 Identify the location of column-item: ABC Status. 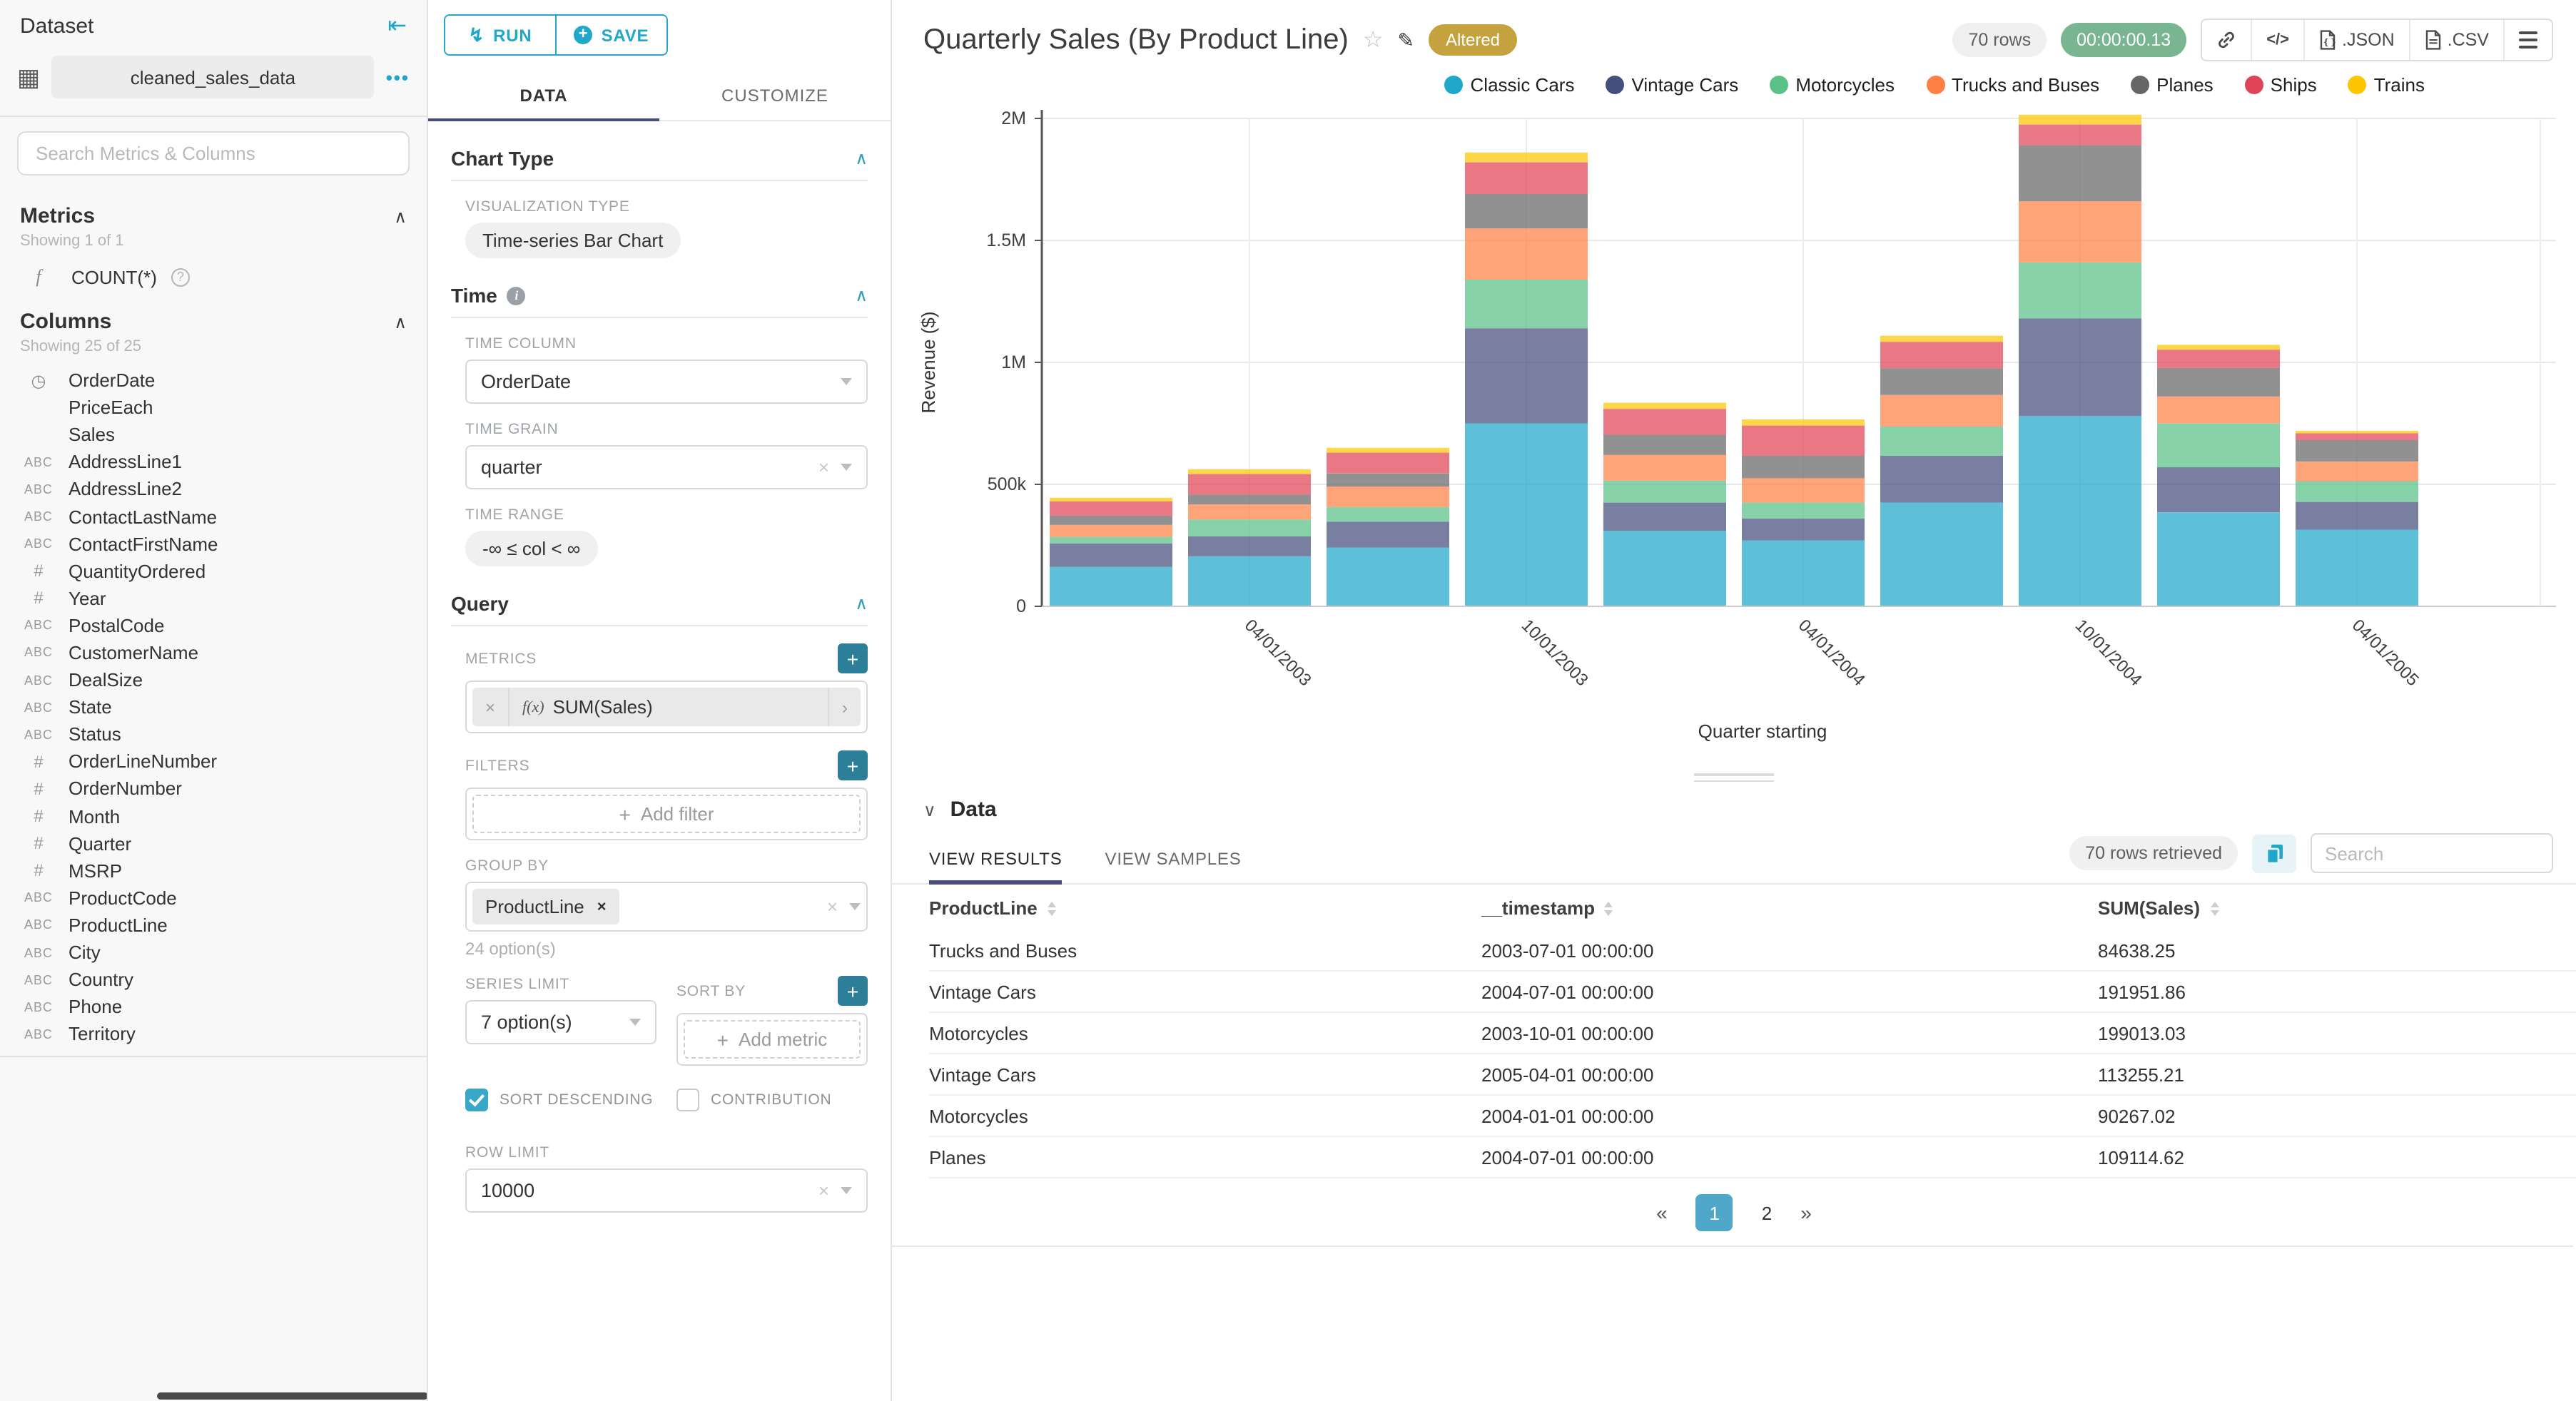
(213, 734).